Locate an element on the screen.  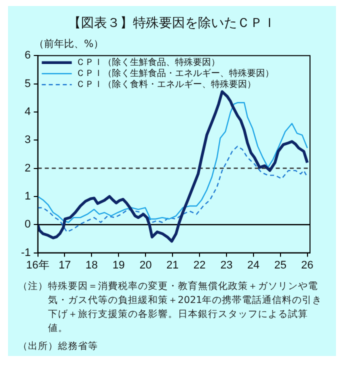
legend-label: ＣＰＩ（除く食料・エネルギー、特殊要因） is located at coordinates (166, 84).